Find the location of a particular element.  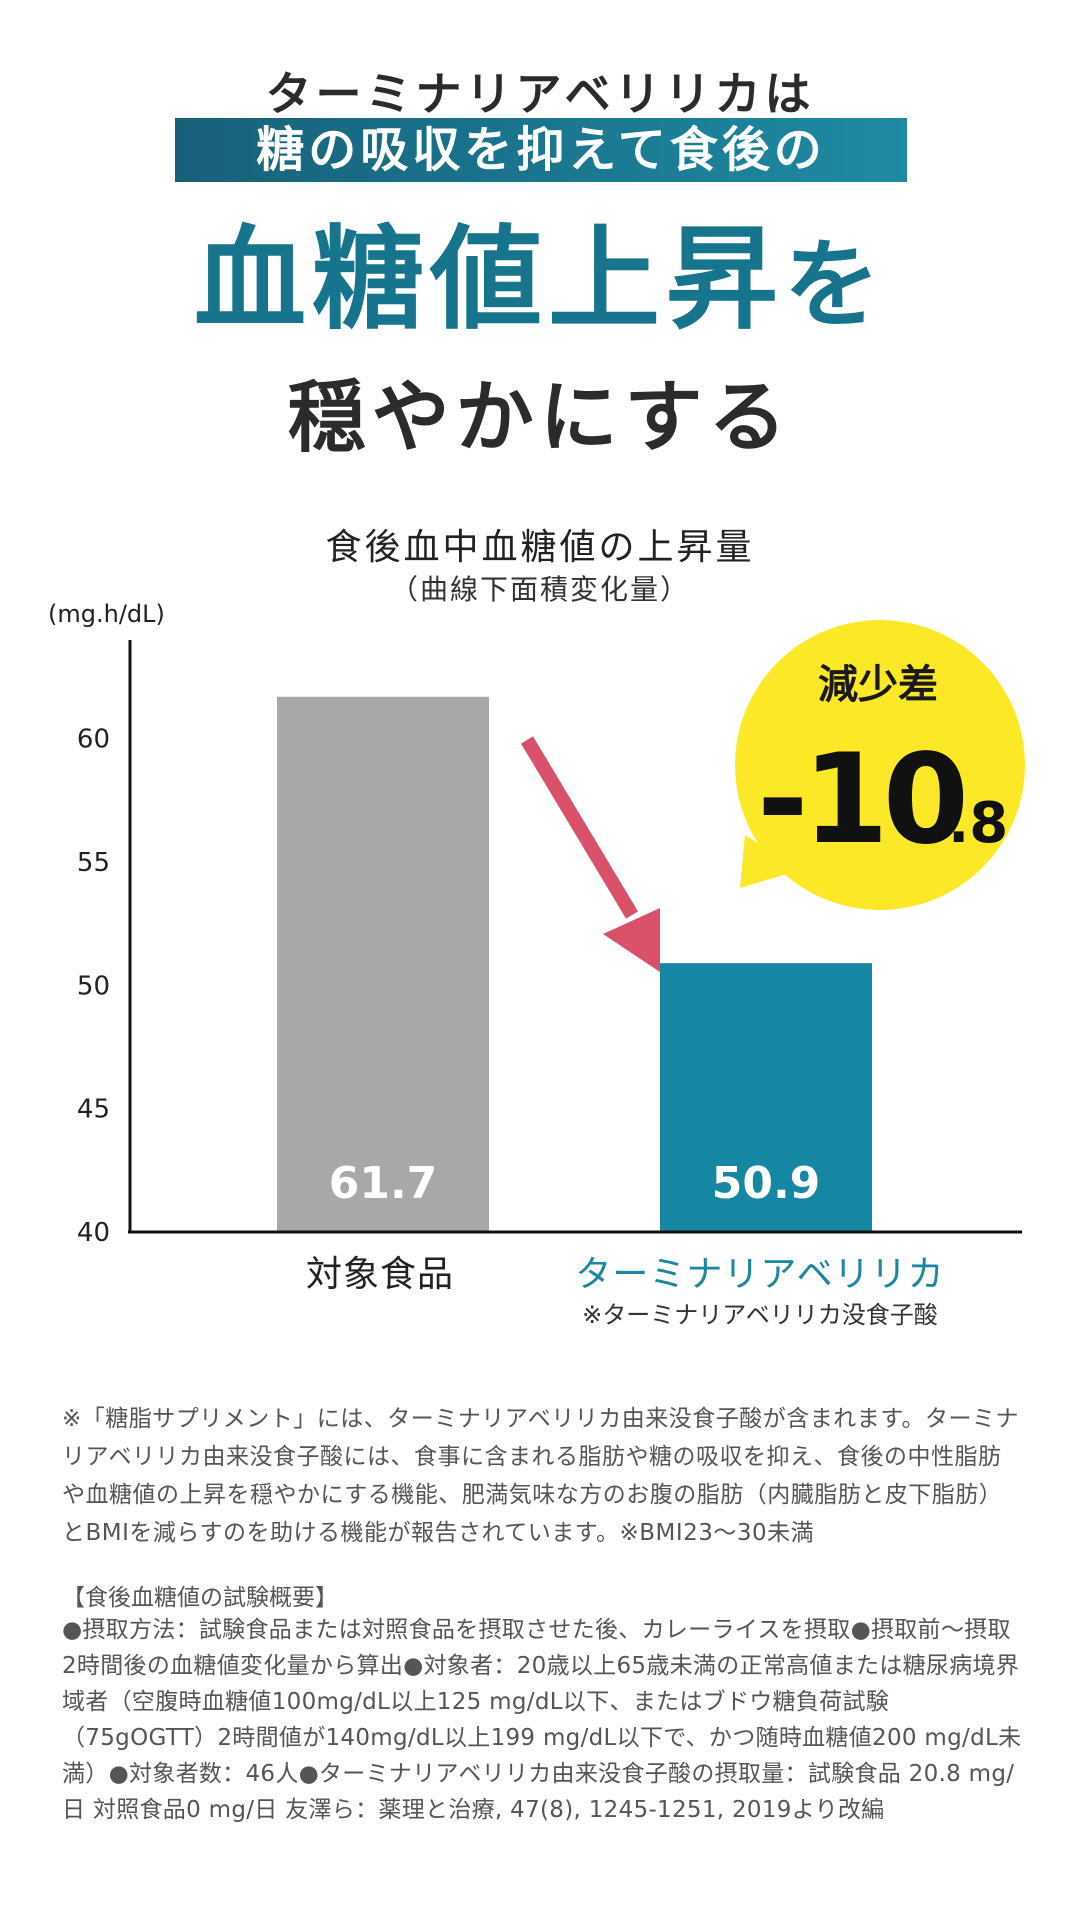

y-tick-label: 50 is located at coordinates (93, 986).